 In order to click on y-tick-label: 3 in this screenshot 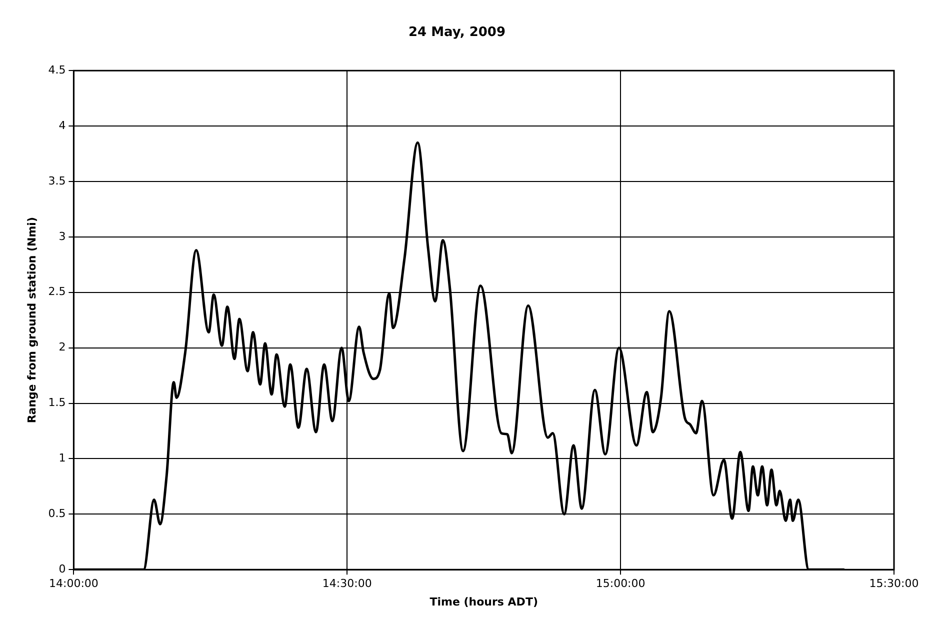, I will do `click(62, 236)`.